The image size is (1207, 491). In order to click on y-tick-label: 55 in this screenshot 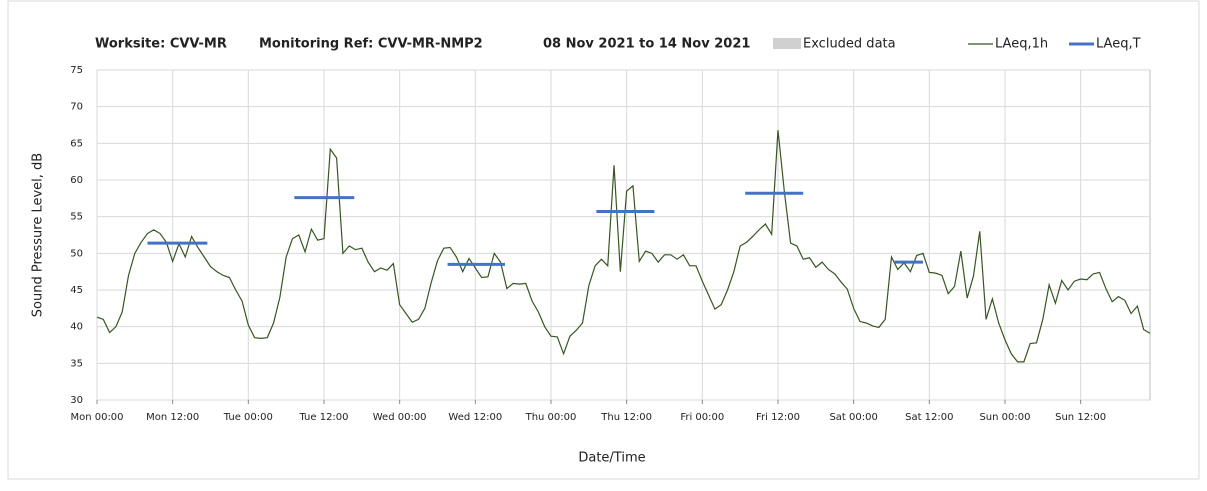, I will do `click(76, 217)`.